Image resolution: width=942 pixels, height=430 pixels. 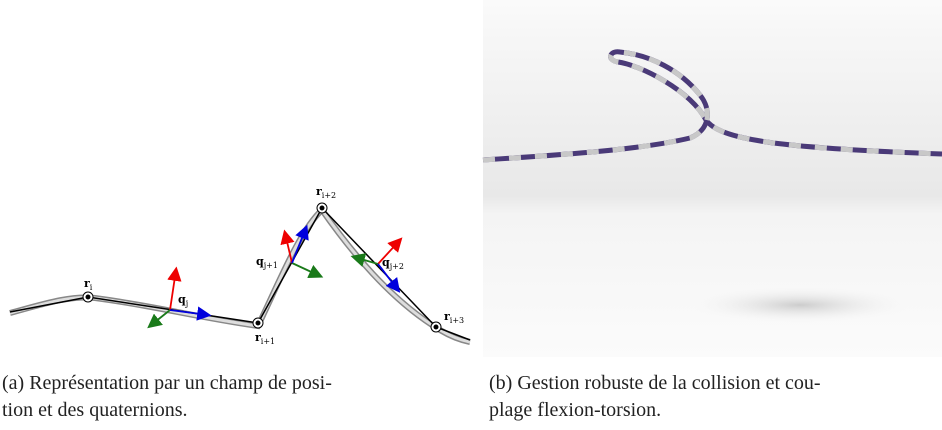 I want to click on label: qj, so click(x=183, y=300).